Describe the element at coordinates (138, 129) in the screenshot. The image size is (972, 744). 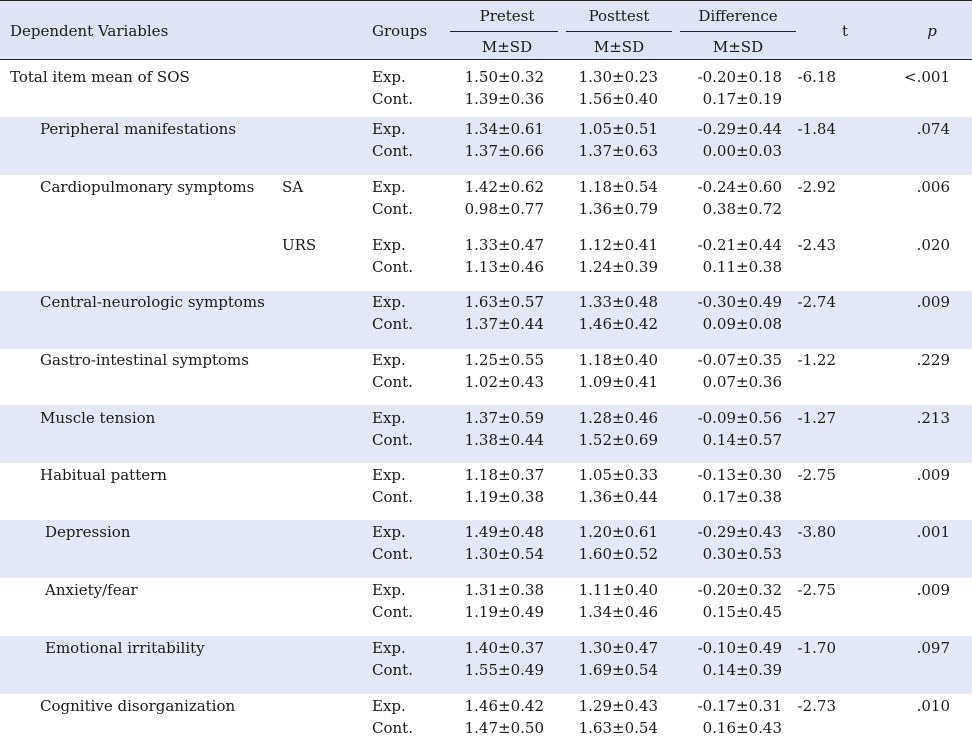
I see `row-label: Peripheral manifestations` at that location.